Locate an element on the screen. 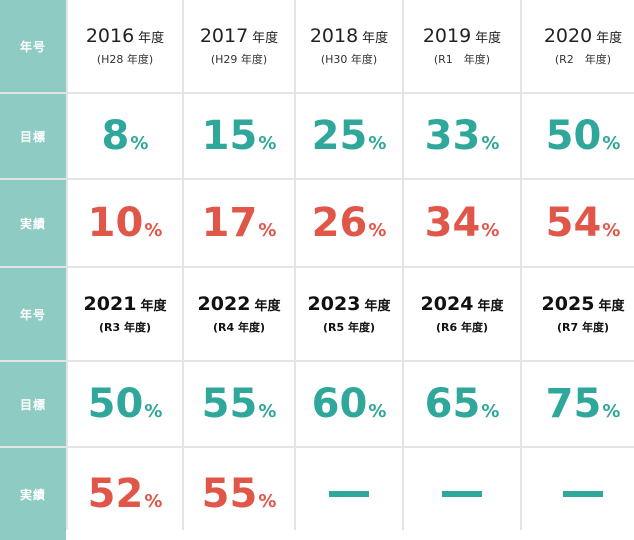 This screenshot has width=634, height=540. target-value: 60 is located at coordinates (339, 404).